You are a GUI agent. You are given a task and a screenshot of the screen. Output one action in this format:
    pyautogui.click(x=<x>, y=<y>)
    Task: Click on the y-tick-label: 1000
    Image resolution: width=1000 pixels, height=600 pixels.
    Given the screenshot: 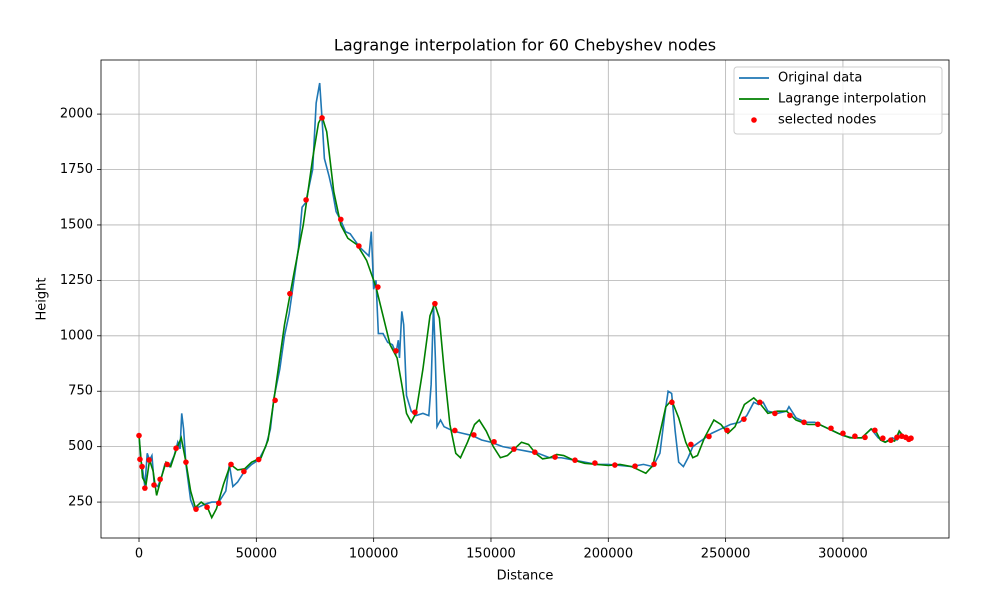 What is the action you would take?
    pyautogui.click(x=76, y=335)
    